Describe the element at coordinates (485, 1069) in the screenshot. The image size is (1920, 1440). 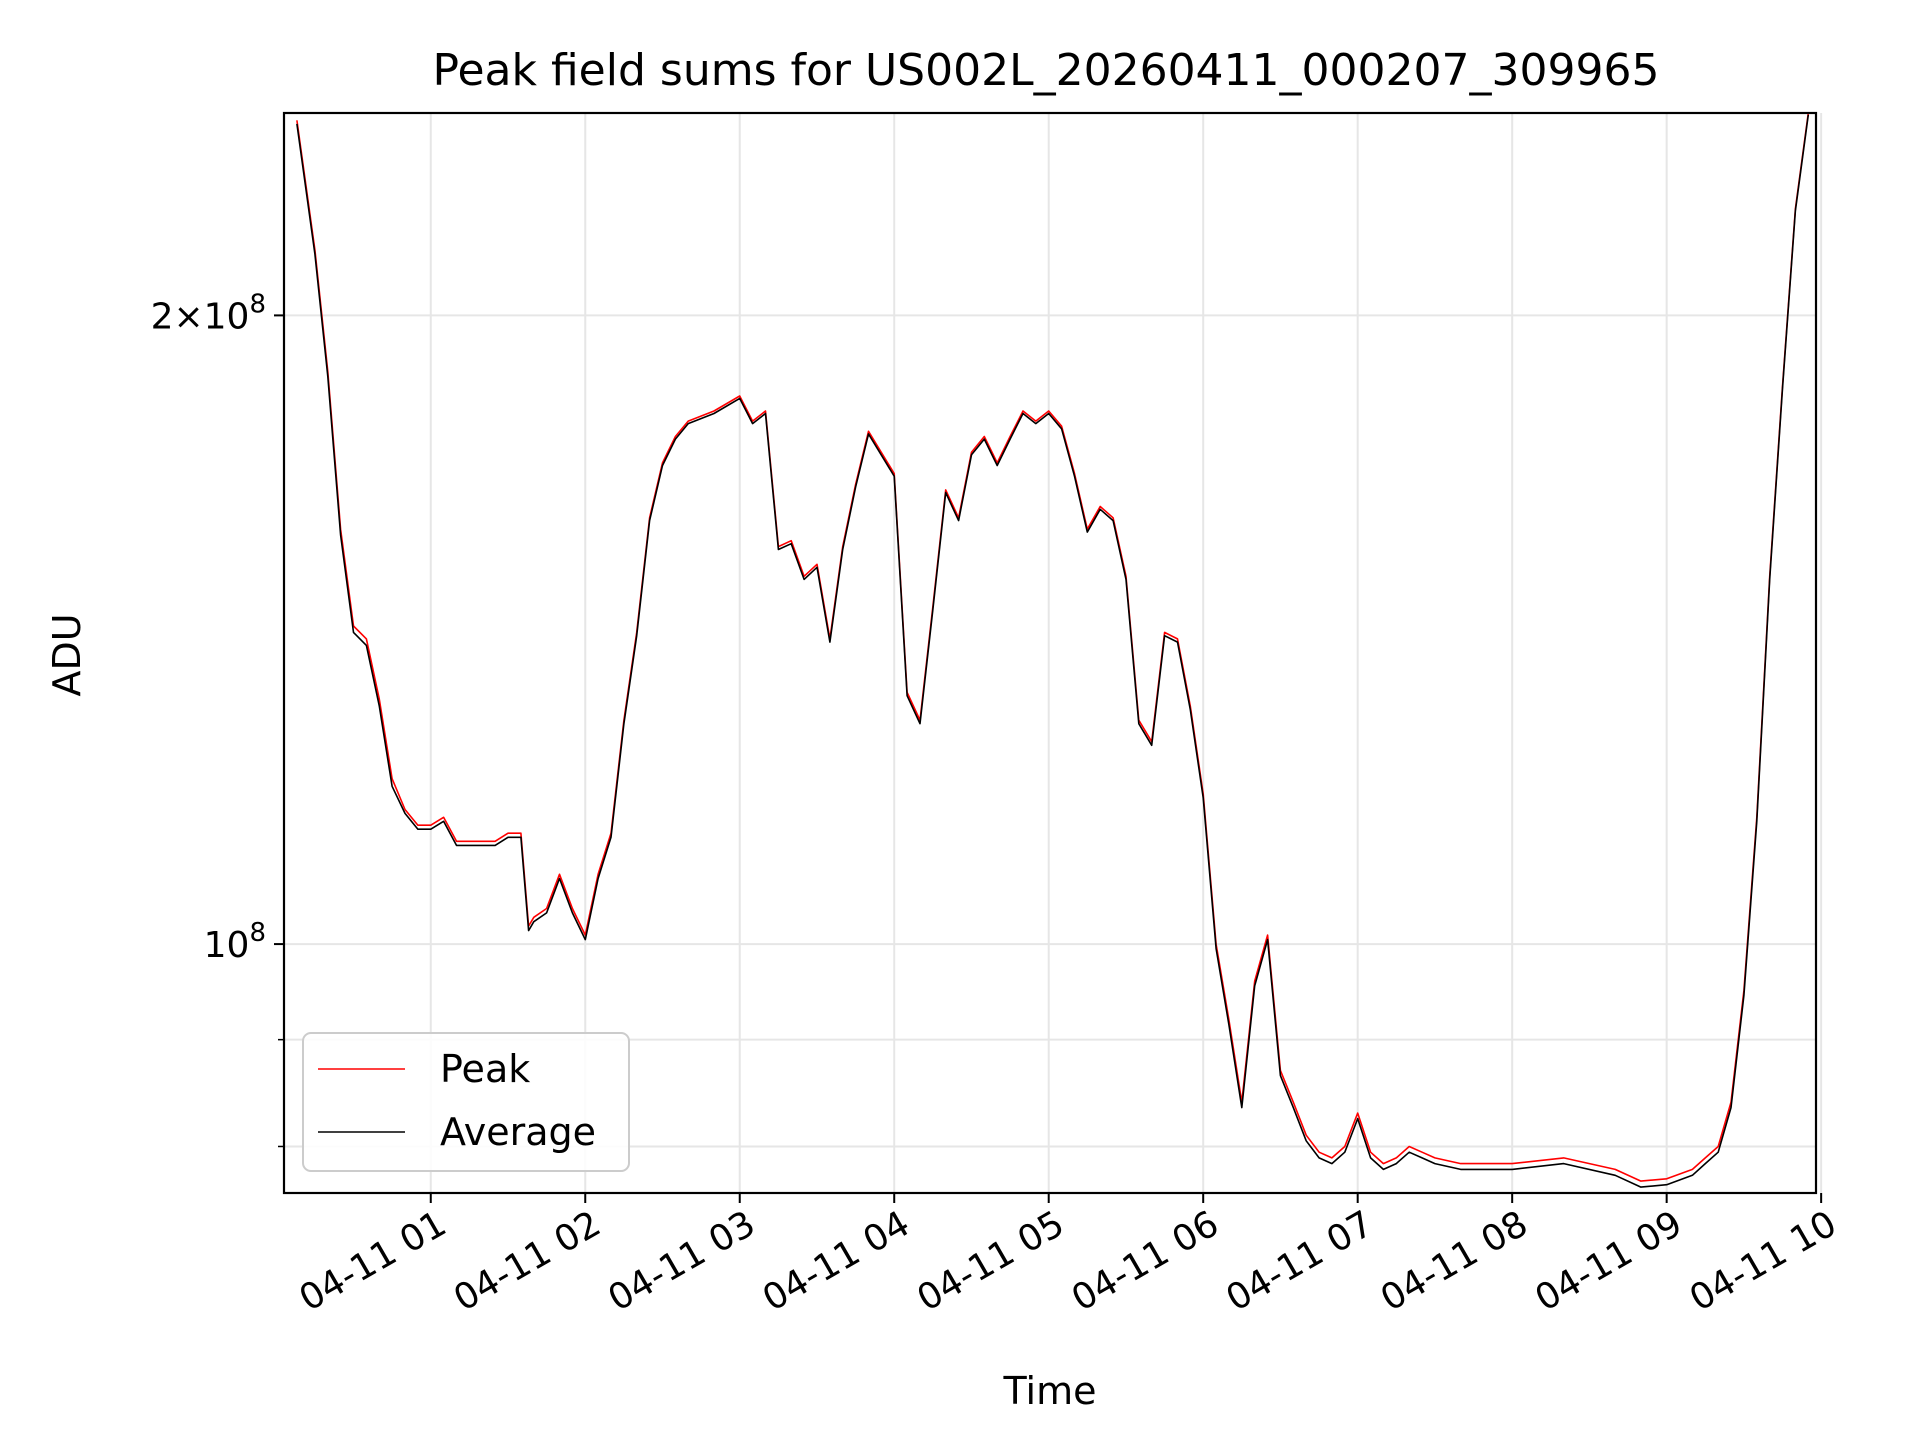
I see `legend-label-peak: Peak` at that location.